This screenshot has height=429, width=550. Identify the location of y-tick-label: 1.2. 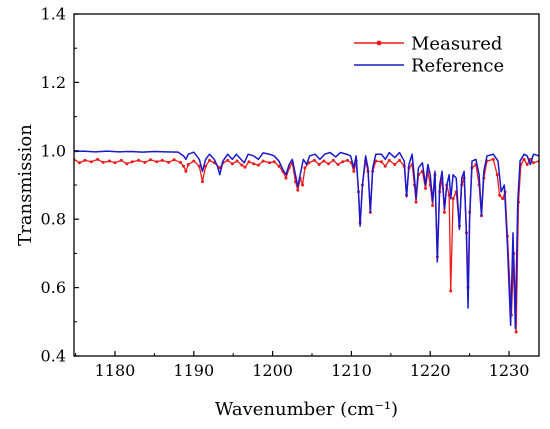
(53, 82).